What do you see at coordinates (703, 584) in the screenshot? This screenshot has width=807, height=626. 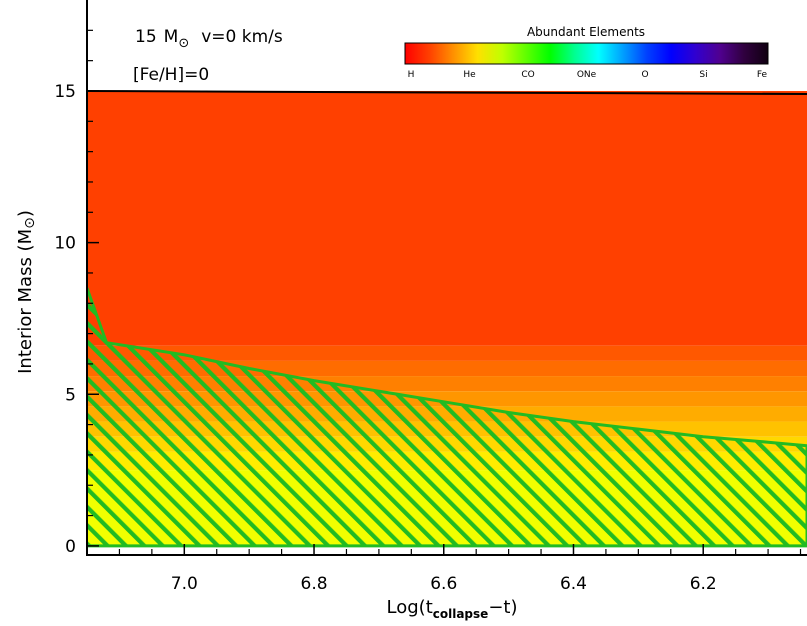 I see `x-tick-label: 6.2` at bounding box center [703, 584].